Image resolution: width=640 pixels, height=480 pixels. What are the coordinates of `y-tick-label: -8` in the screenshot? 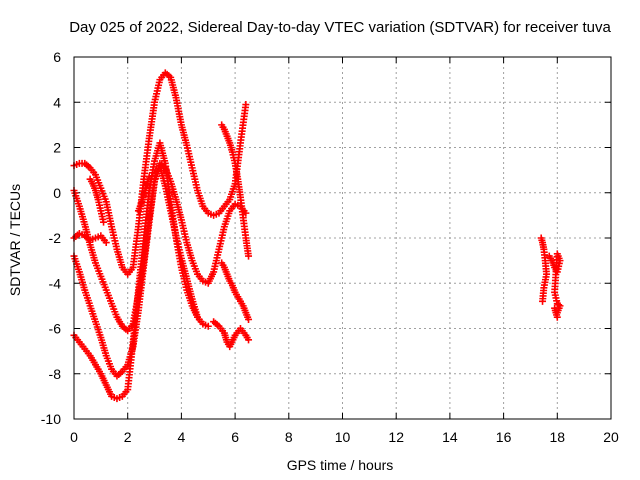 It's located at (55, 374).